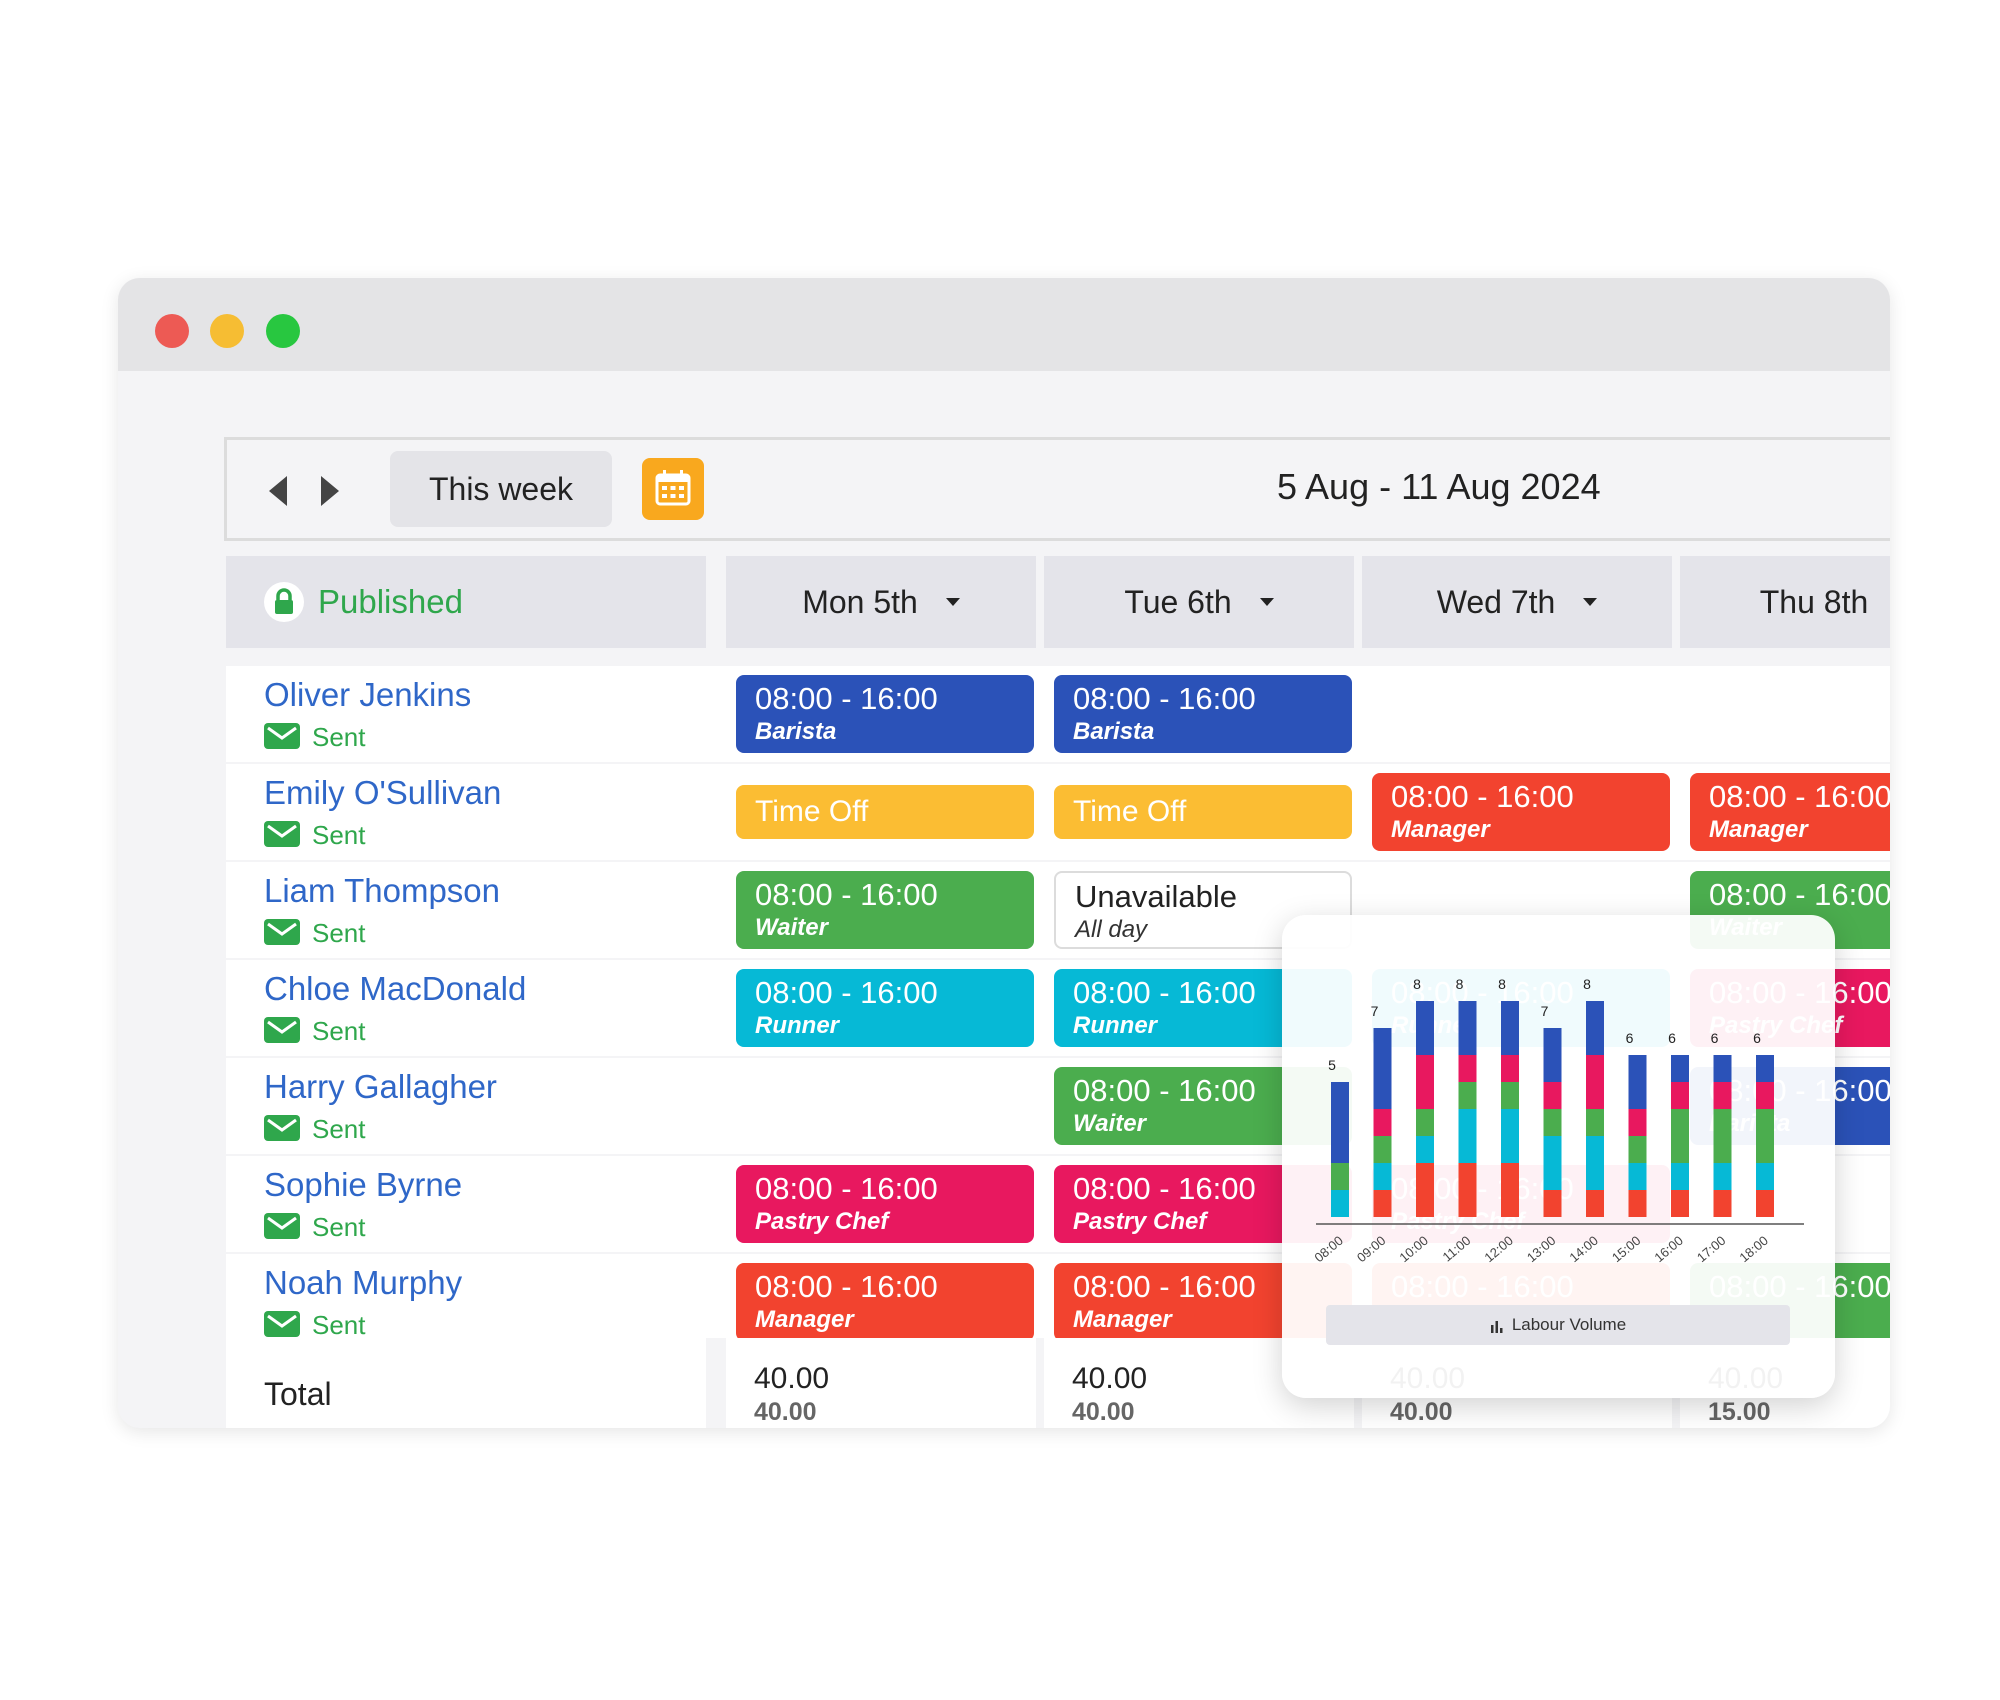 Image resolution: width=2000 pixels, height=1700 pixels. What do you see at coordinates (390, 601) in the screenshot?
I see `published-label: Published` at bounding box center [390, 601].